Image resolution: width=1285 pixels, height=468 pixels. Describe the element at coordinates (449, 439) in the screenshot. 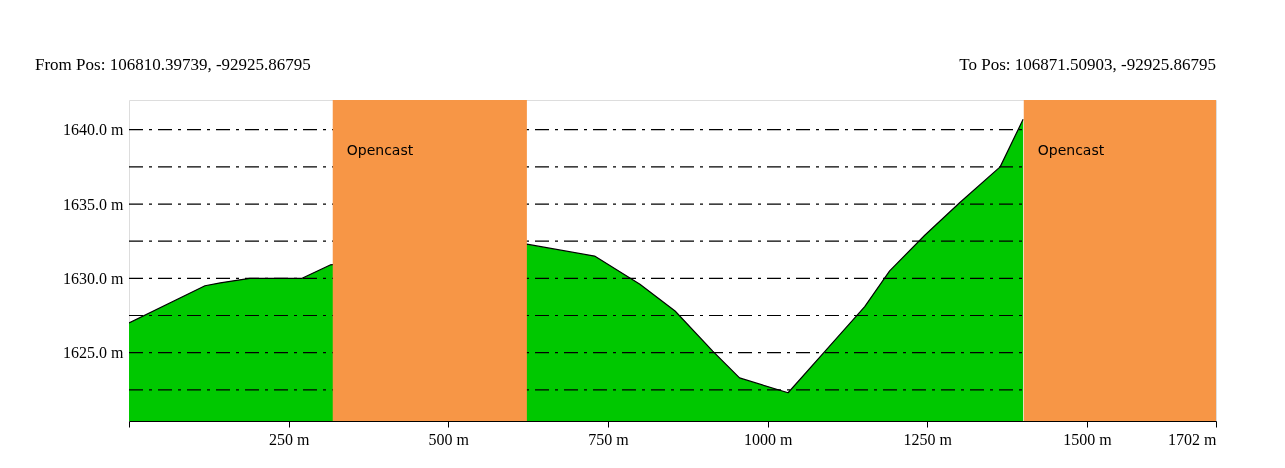

I see `x-tick-label: 500 m` at that location.